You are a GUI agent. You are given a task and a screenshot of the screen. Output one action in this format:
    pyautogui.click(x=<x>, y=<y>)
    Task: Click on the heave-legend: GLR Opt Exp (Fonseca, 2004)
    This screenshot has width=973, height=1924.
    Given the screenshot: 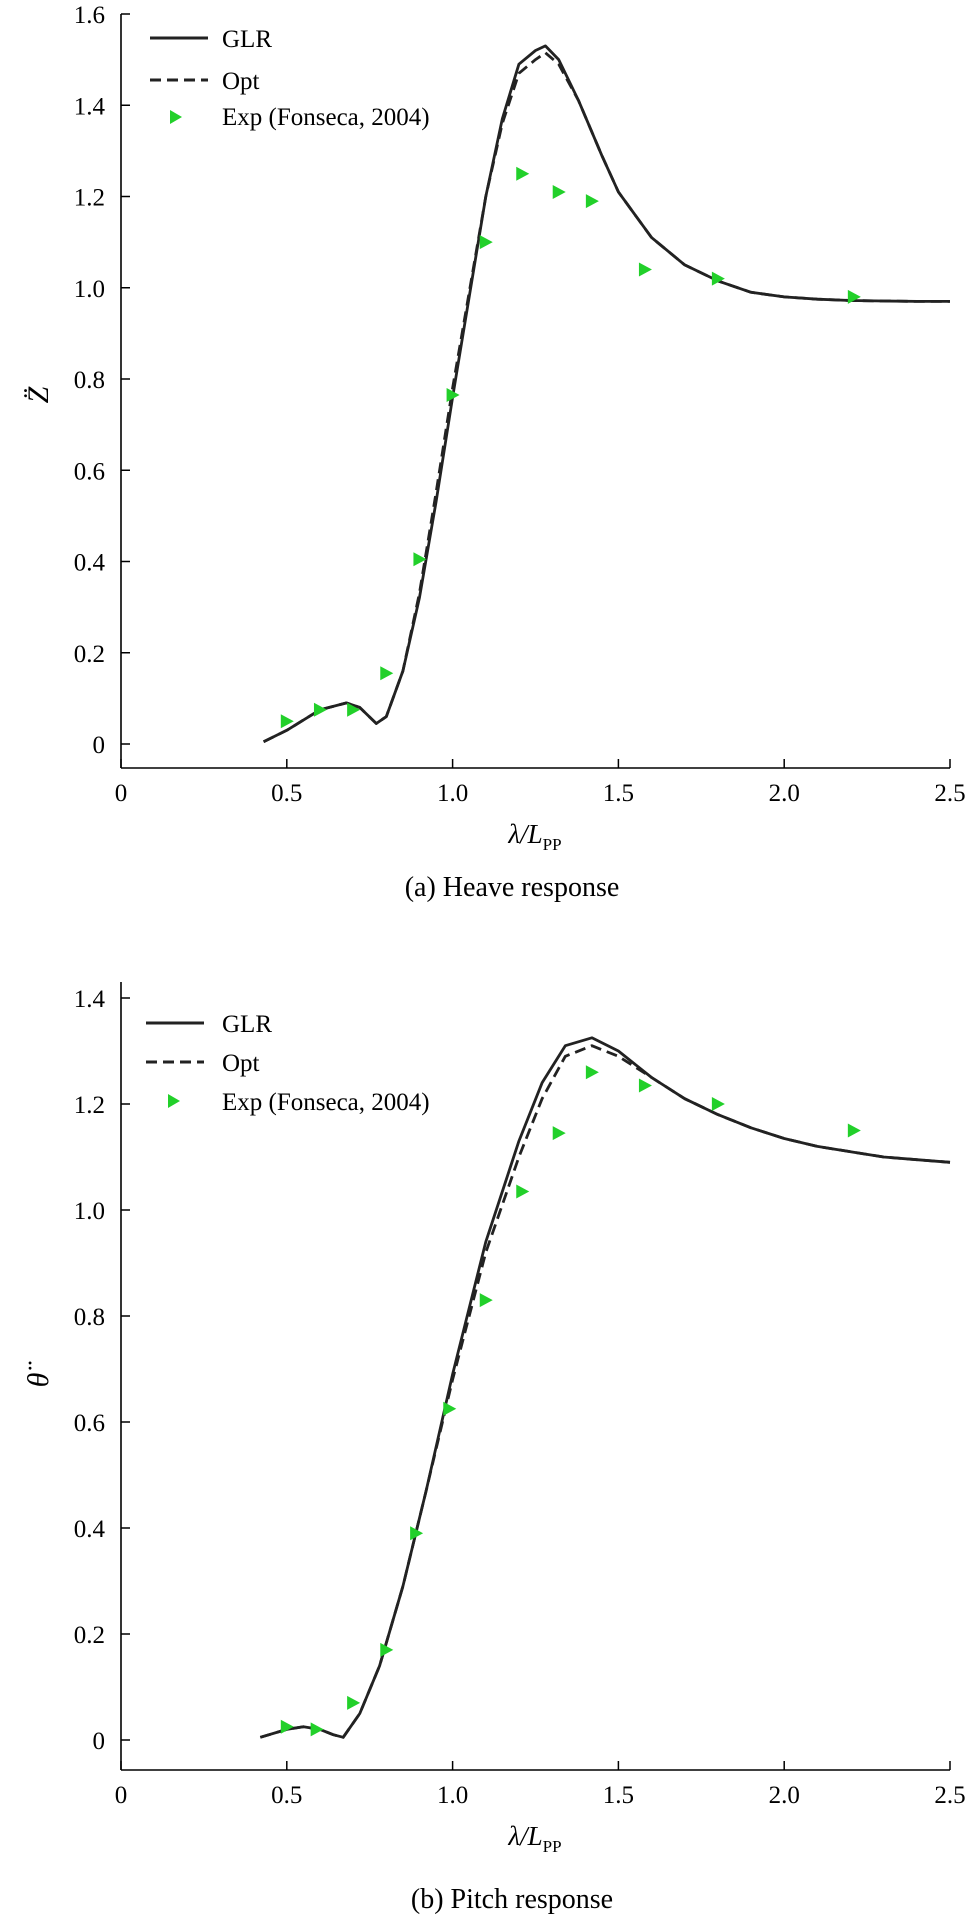 What is the action you would take?
    pyautogui.click(x=290, y=78)
    